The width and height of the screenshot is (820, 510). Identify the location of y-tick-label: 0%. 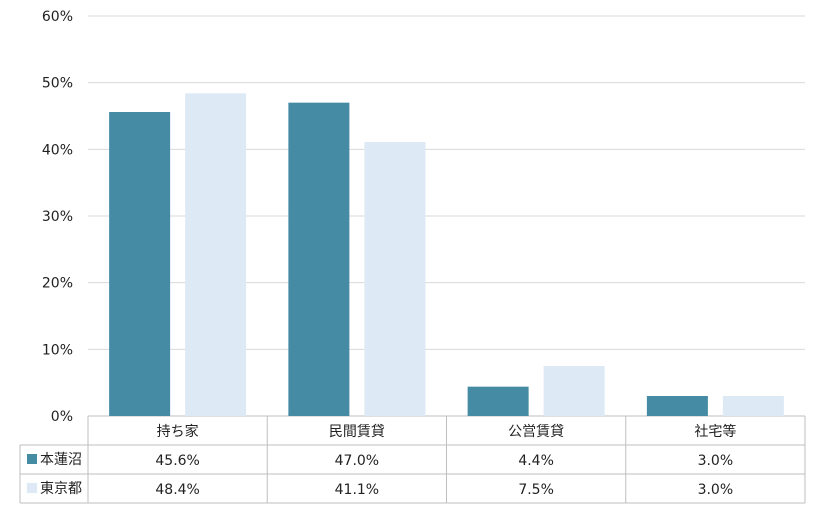
(62, 417).